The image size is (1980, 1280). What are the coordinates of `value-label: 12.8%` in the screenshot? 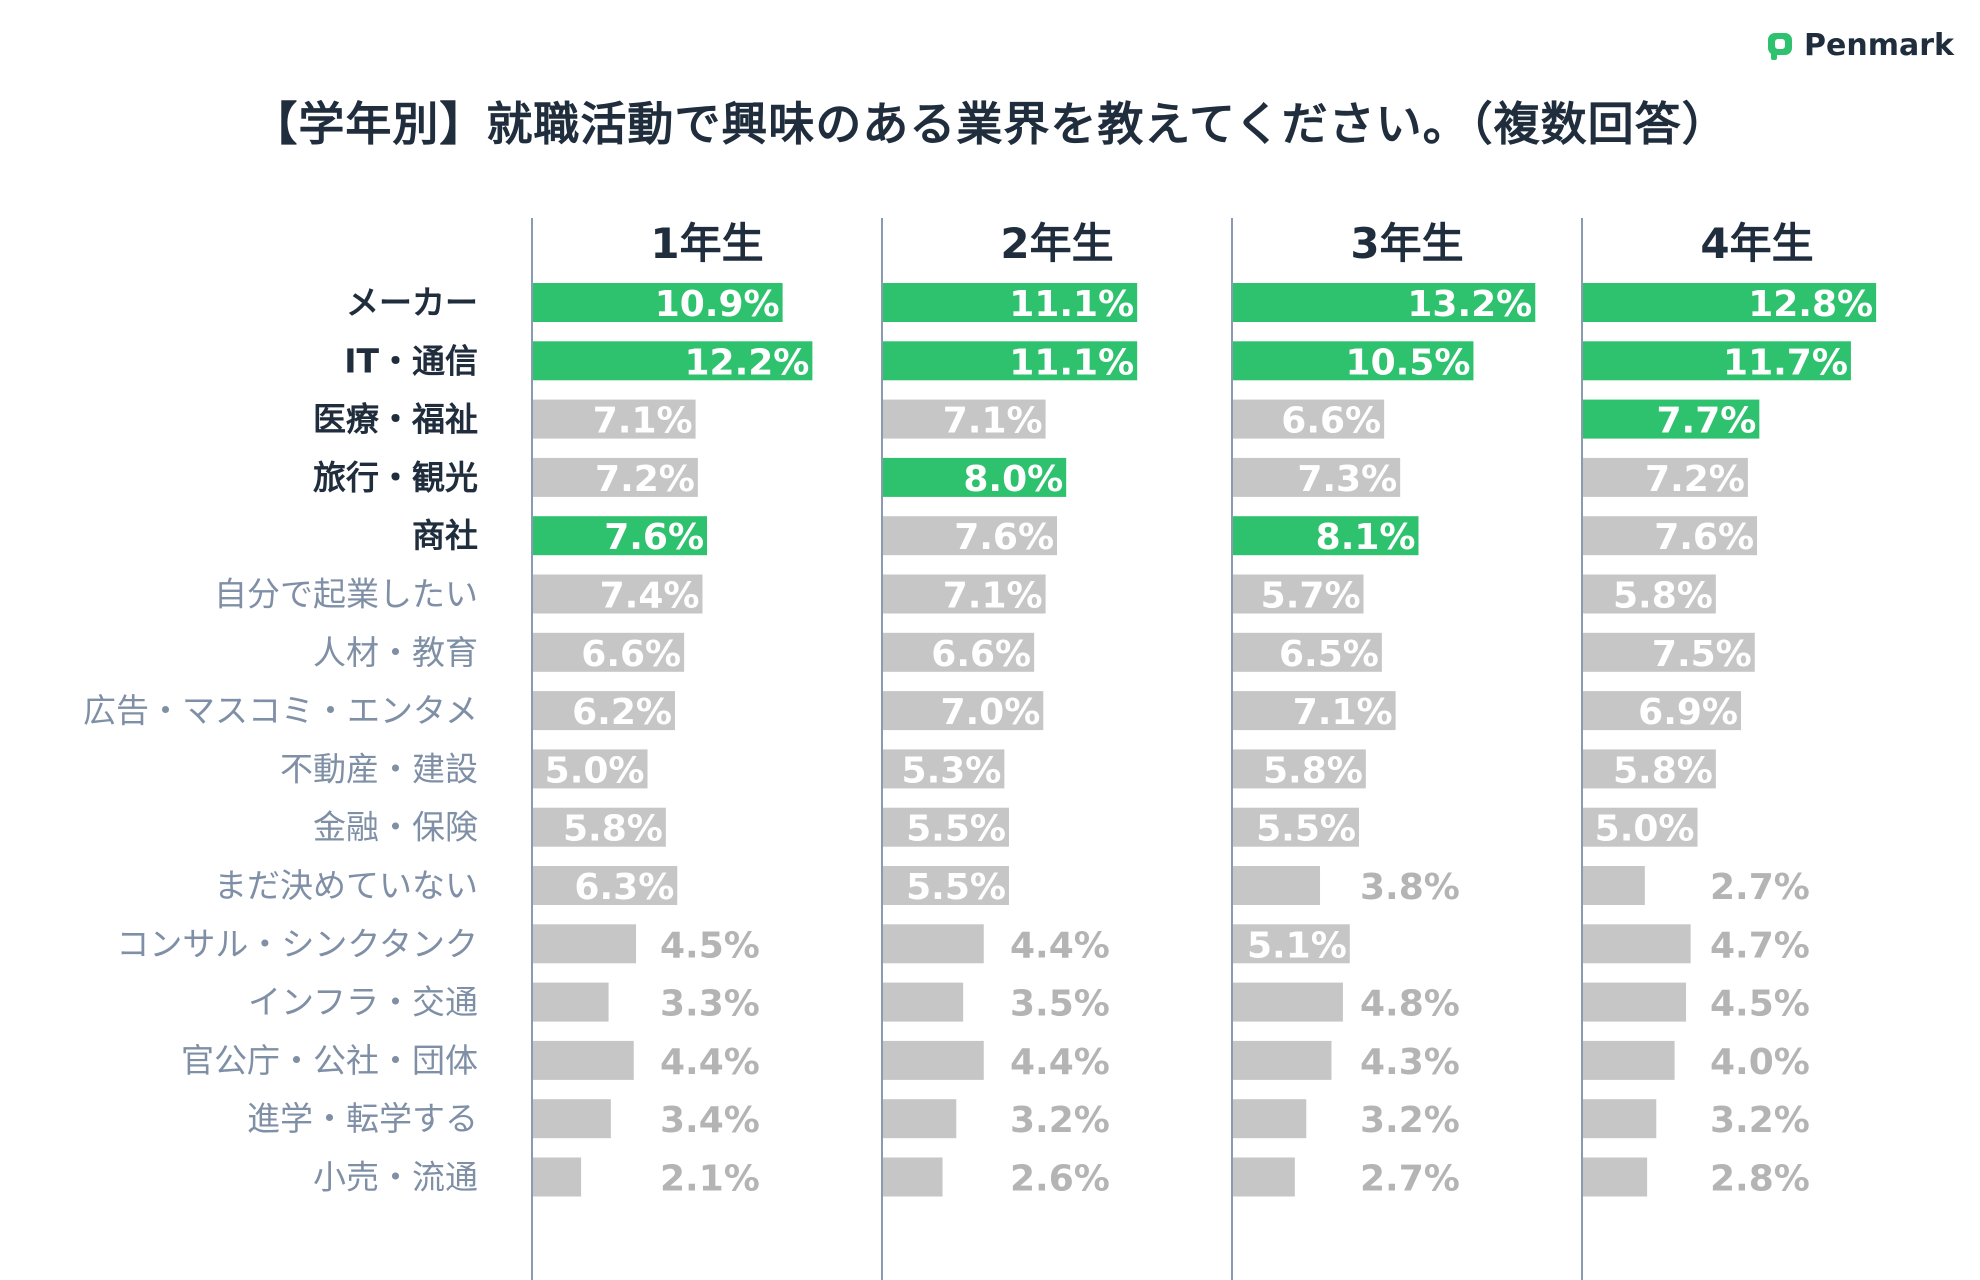 It's located at (1810, 304).